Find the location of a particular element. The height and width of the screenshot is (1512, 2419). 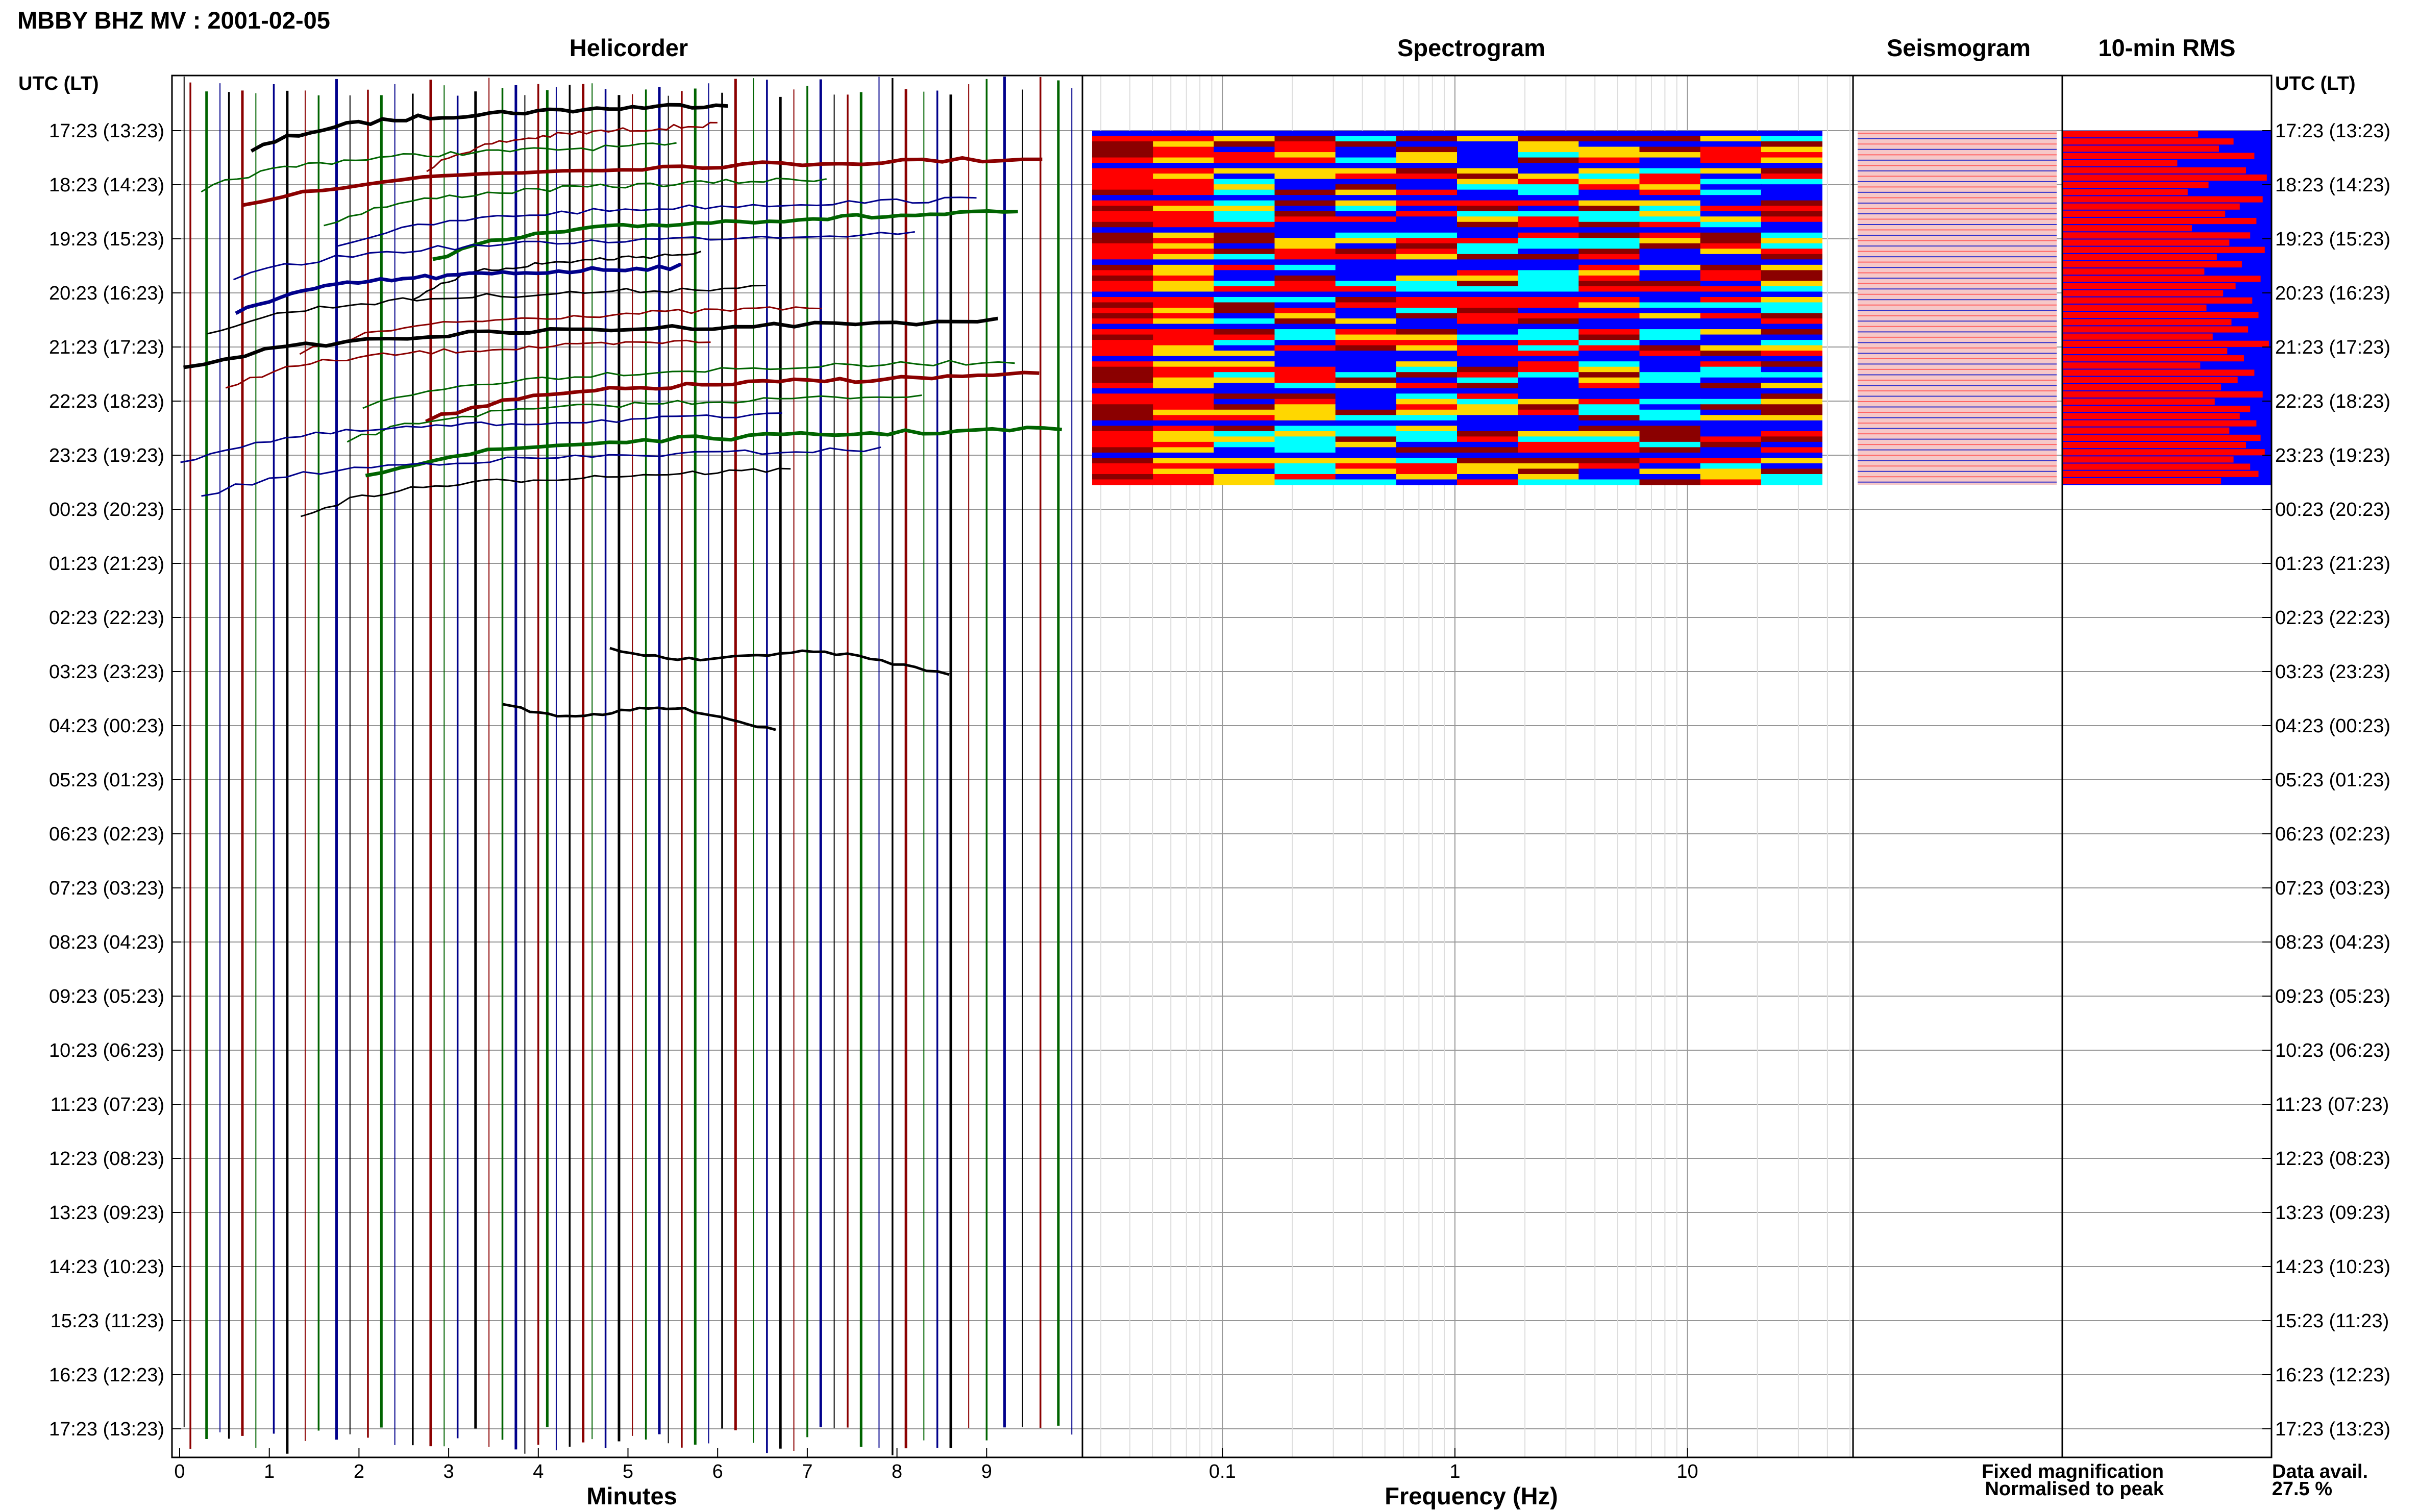

y-tick-label-left: 13:23 (09:23) is located at coordinates (106, 1213).